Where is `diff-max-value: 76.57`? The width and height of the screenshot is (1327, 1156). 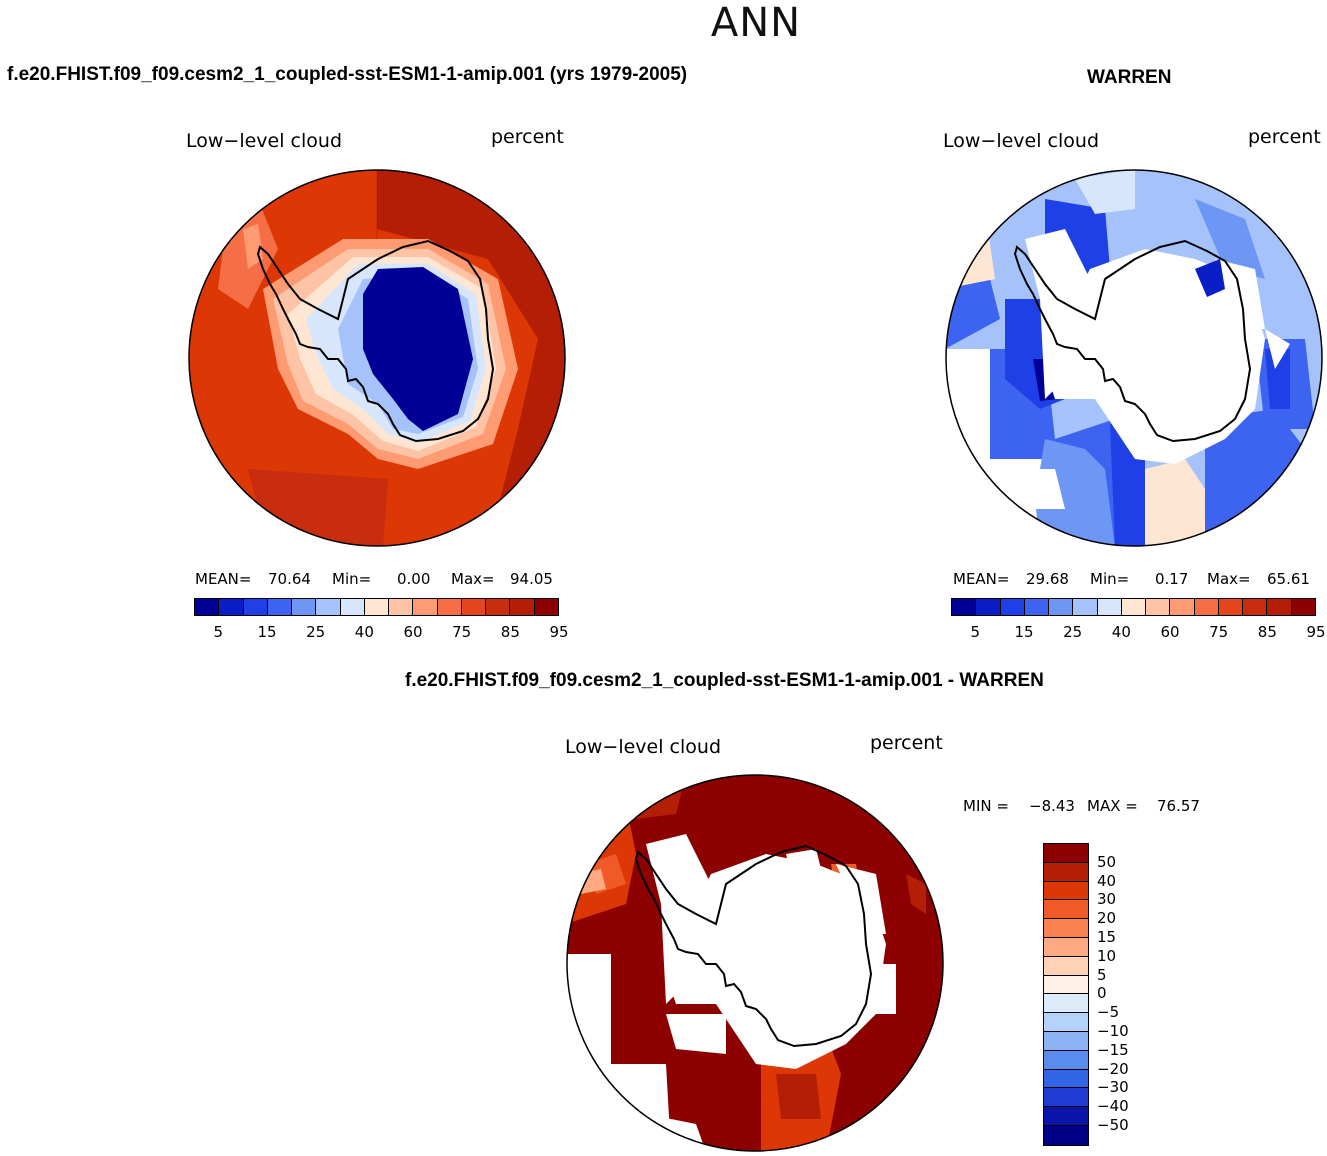 diff-max-value: 76.57 is located at coordinates (1178, 806).